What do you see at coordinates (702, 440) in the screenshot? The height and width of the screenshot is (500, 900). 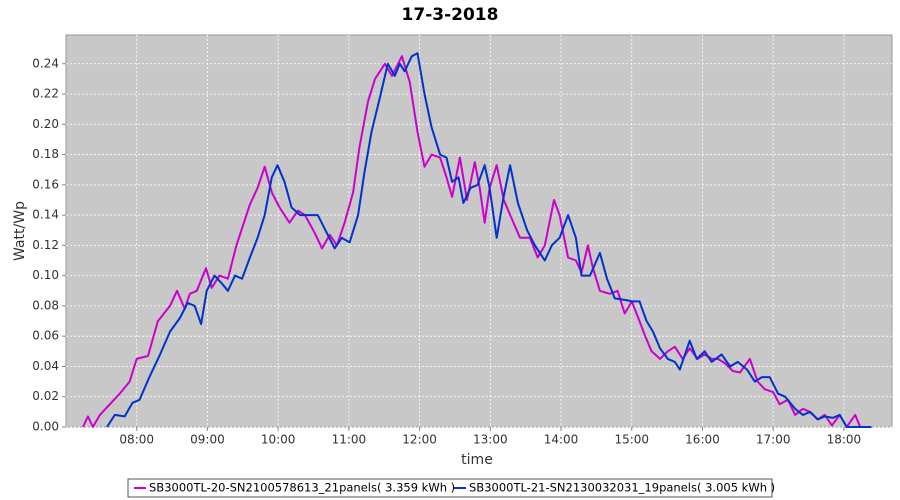 I see `x-tick-label: 16:00` at bounding box center [702, 440].